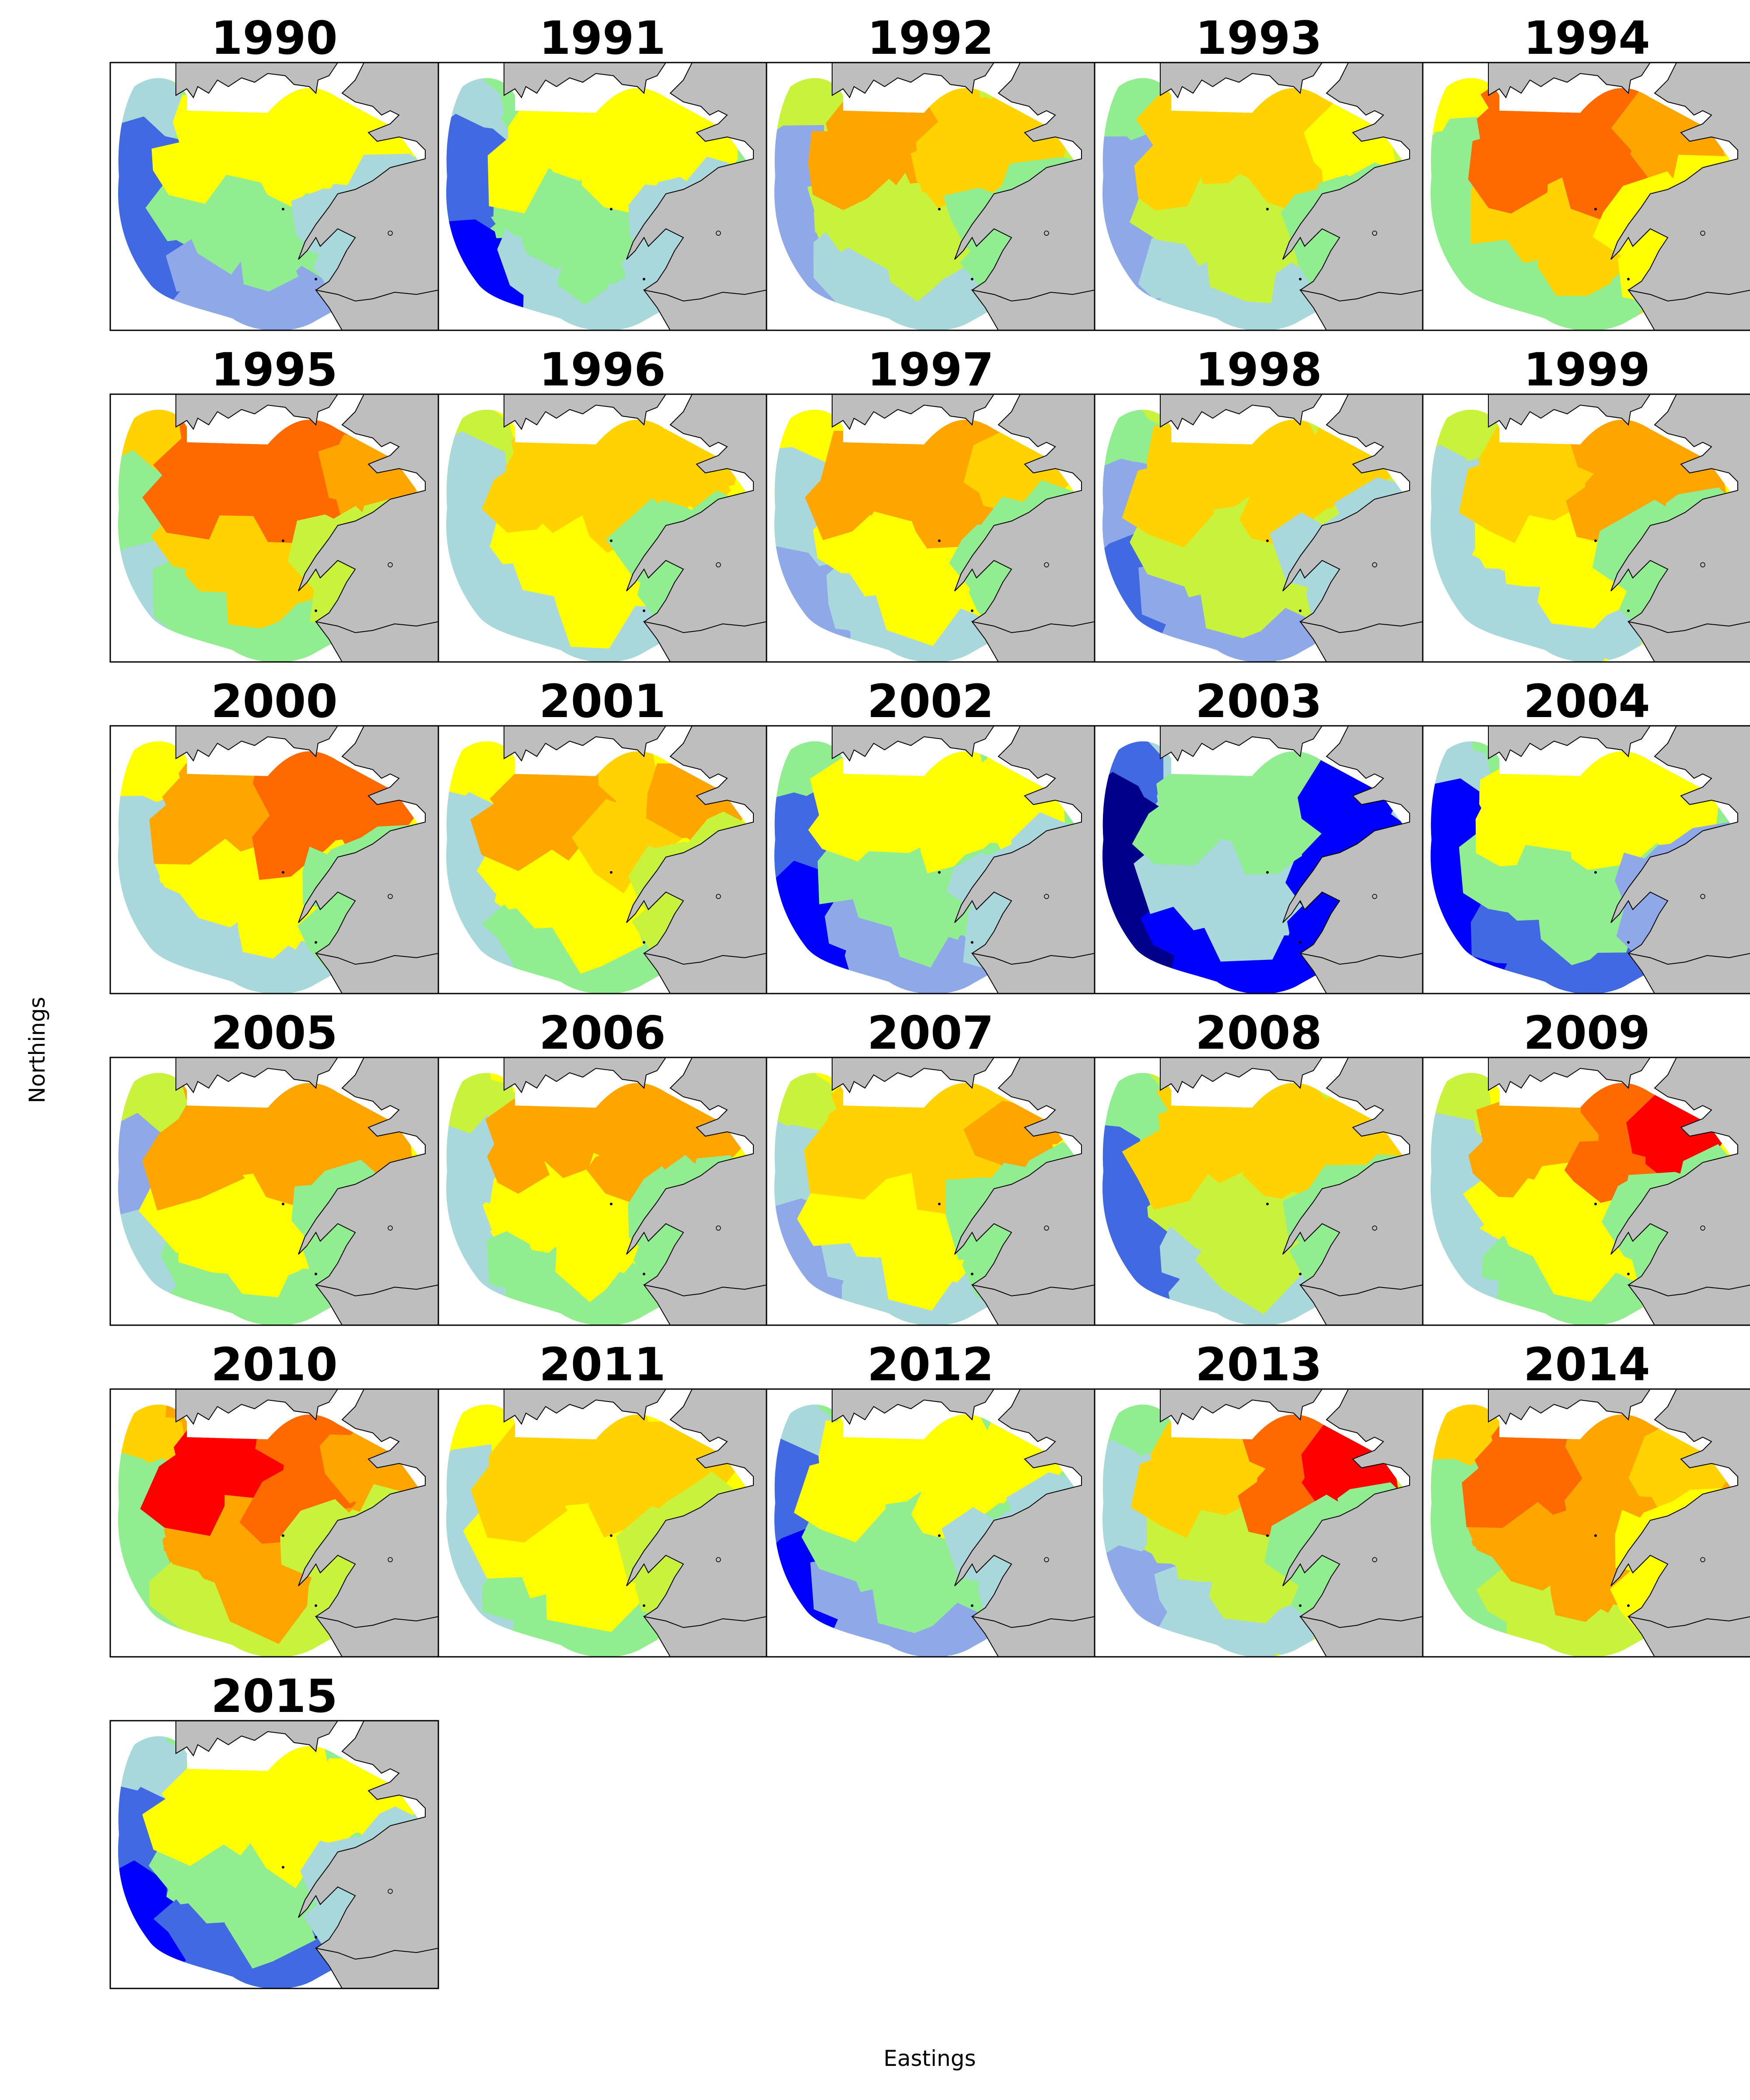 This screenshot has height=2100, width=1750. Describe the element at coordinates (1586, 171) in the screenshot. I see `year-panel: 1994` at that location.